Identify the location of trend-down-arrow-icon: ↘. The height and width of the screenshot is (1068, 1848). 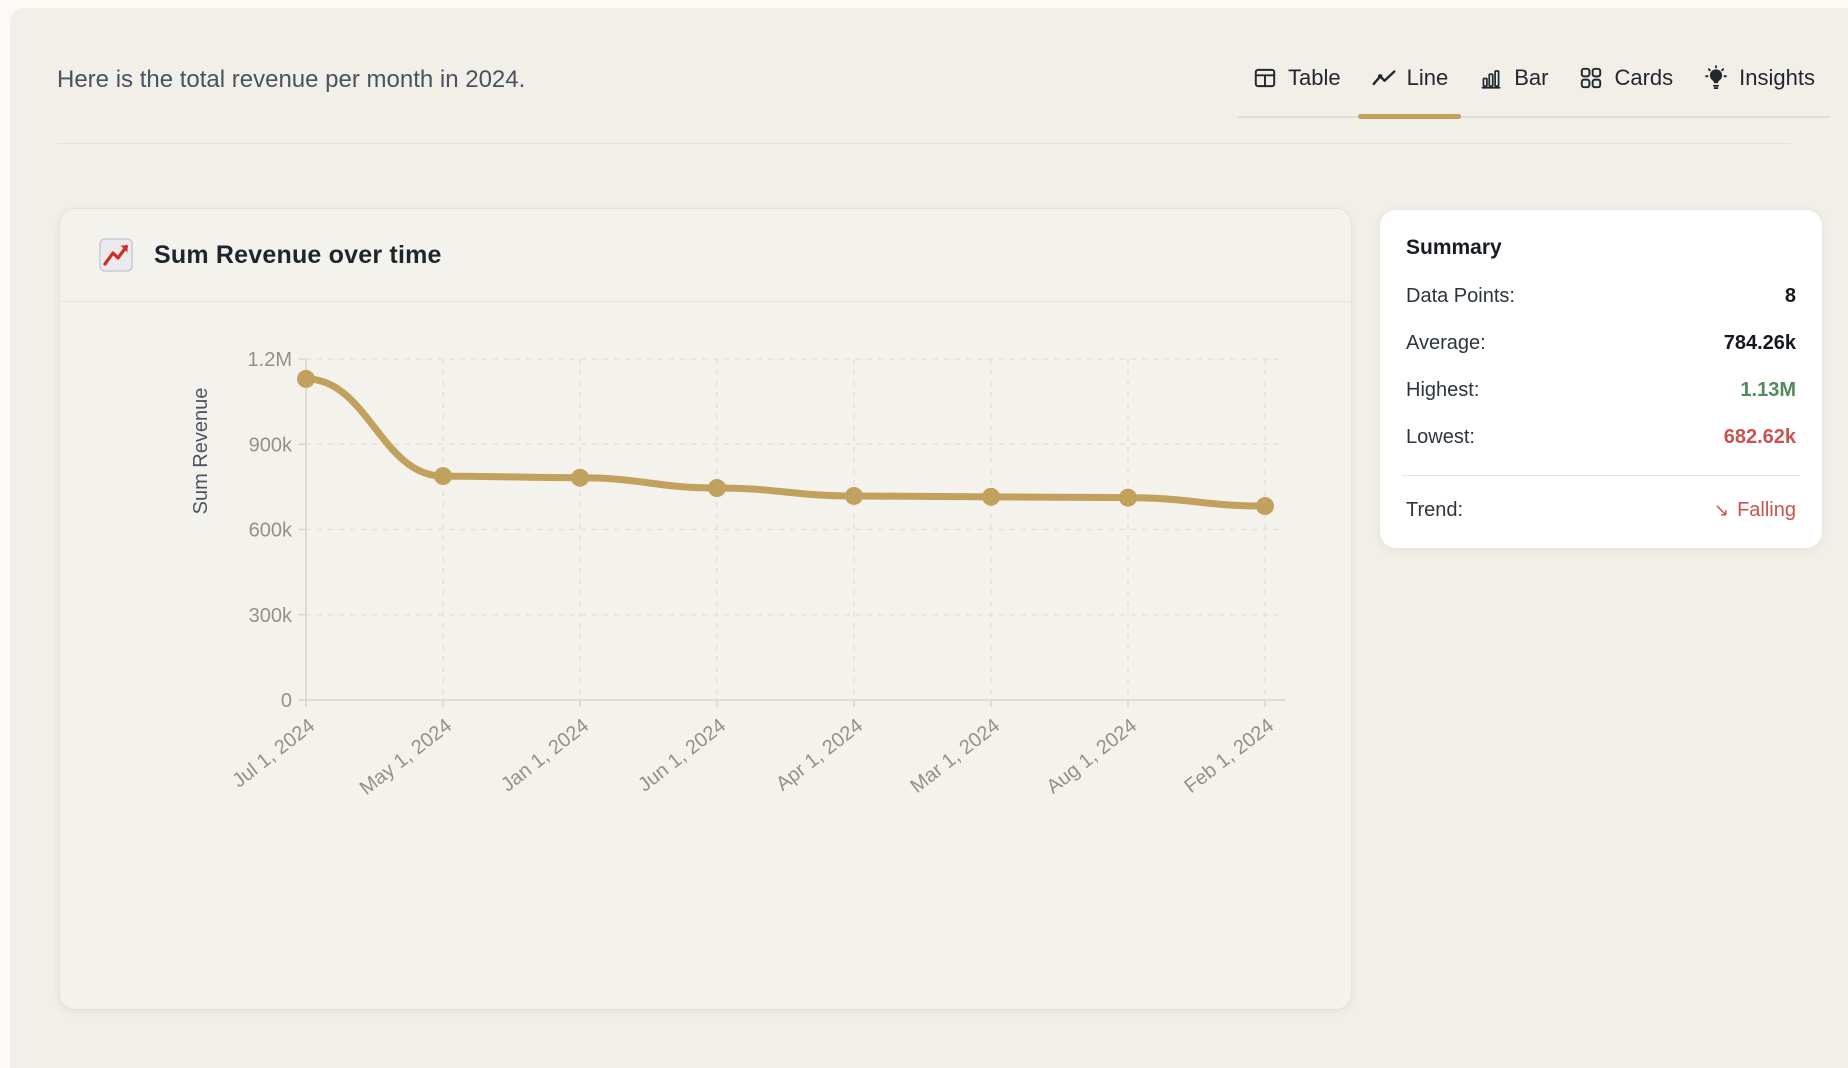
(1721, 509).